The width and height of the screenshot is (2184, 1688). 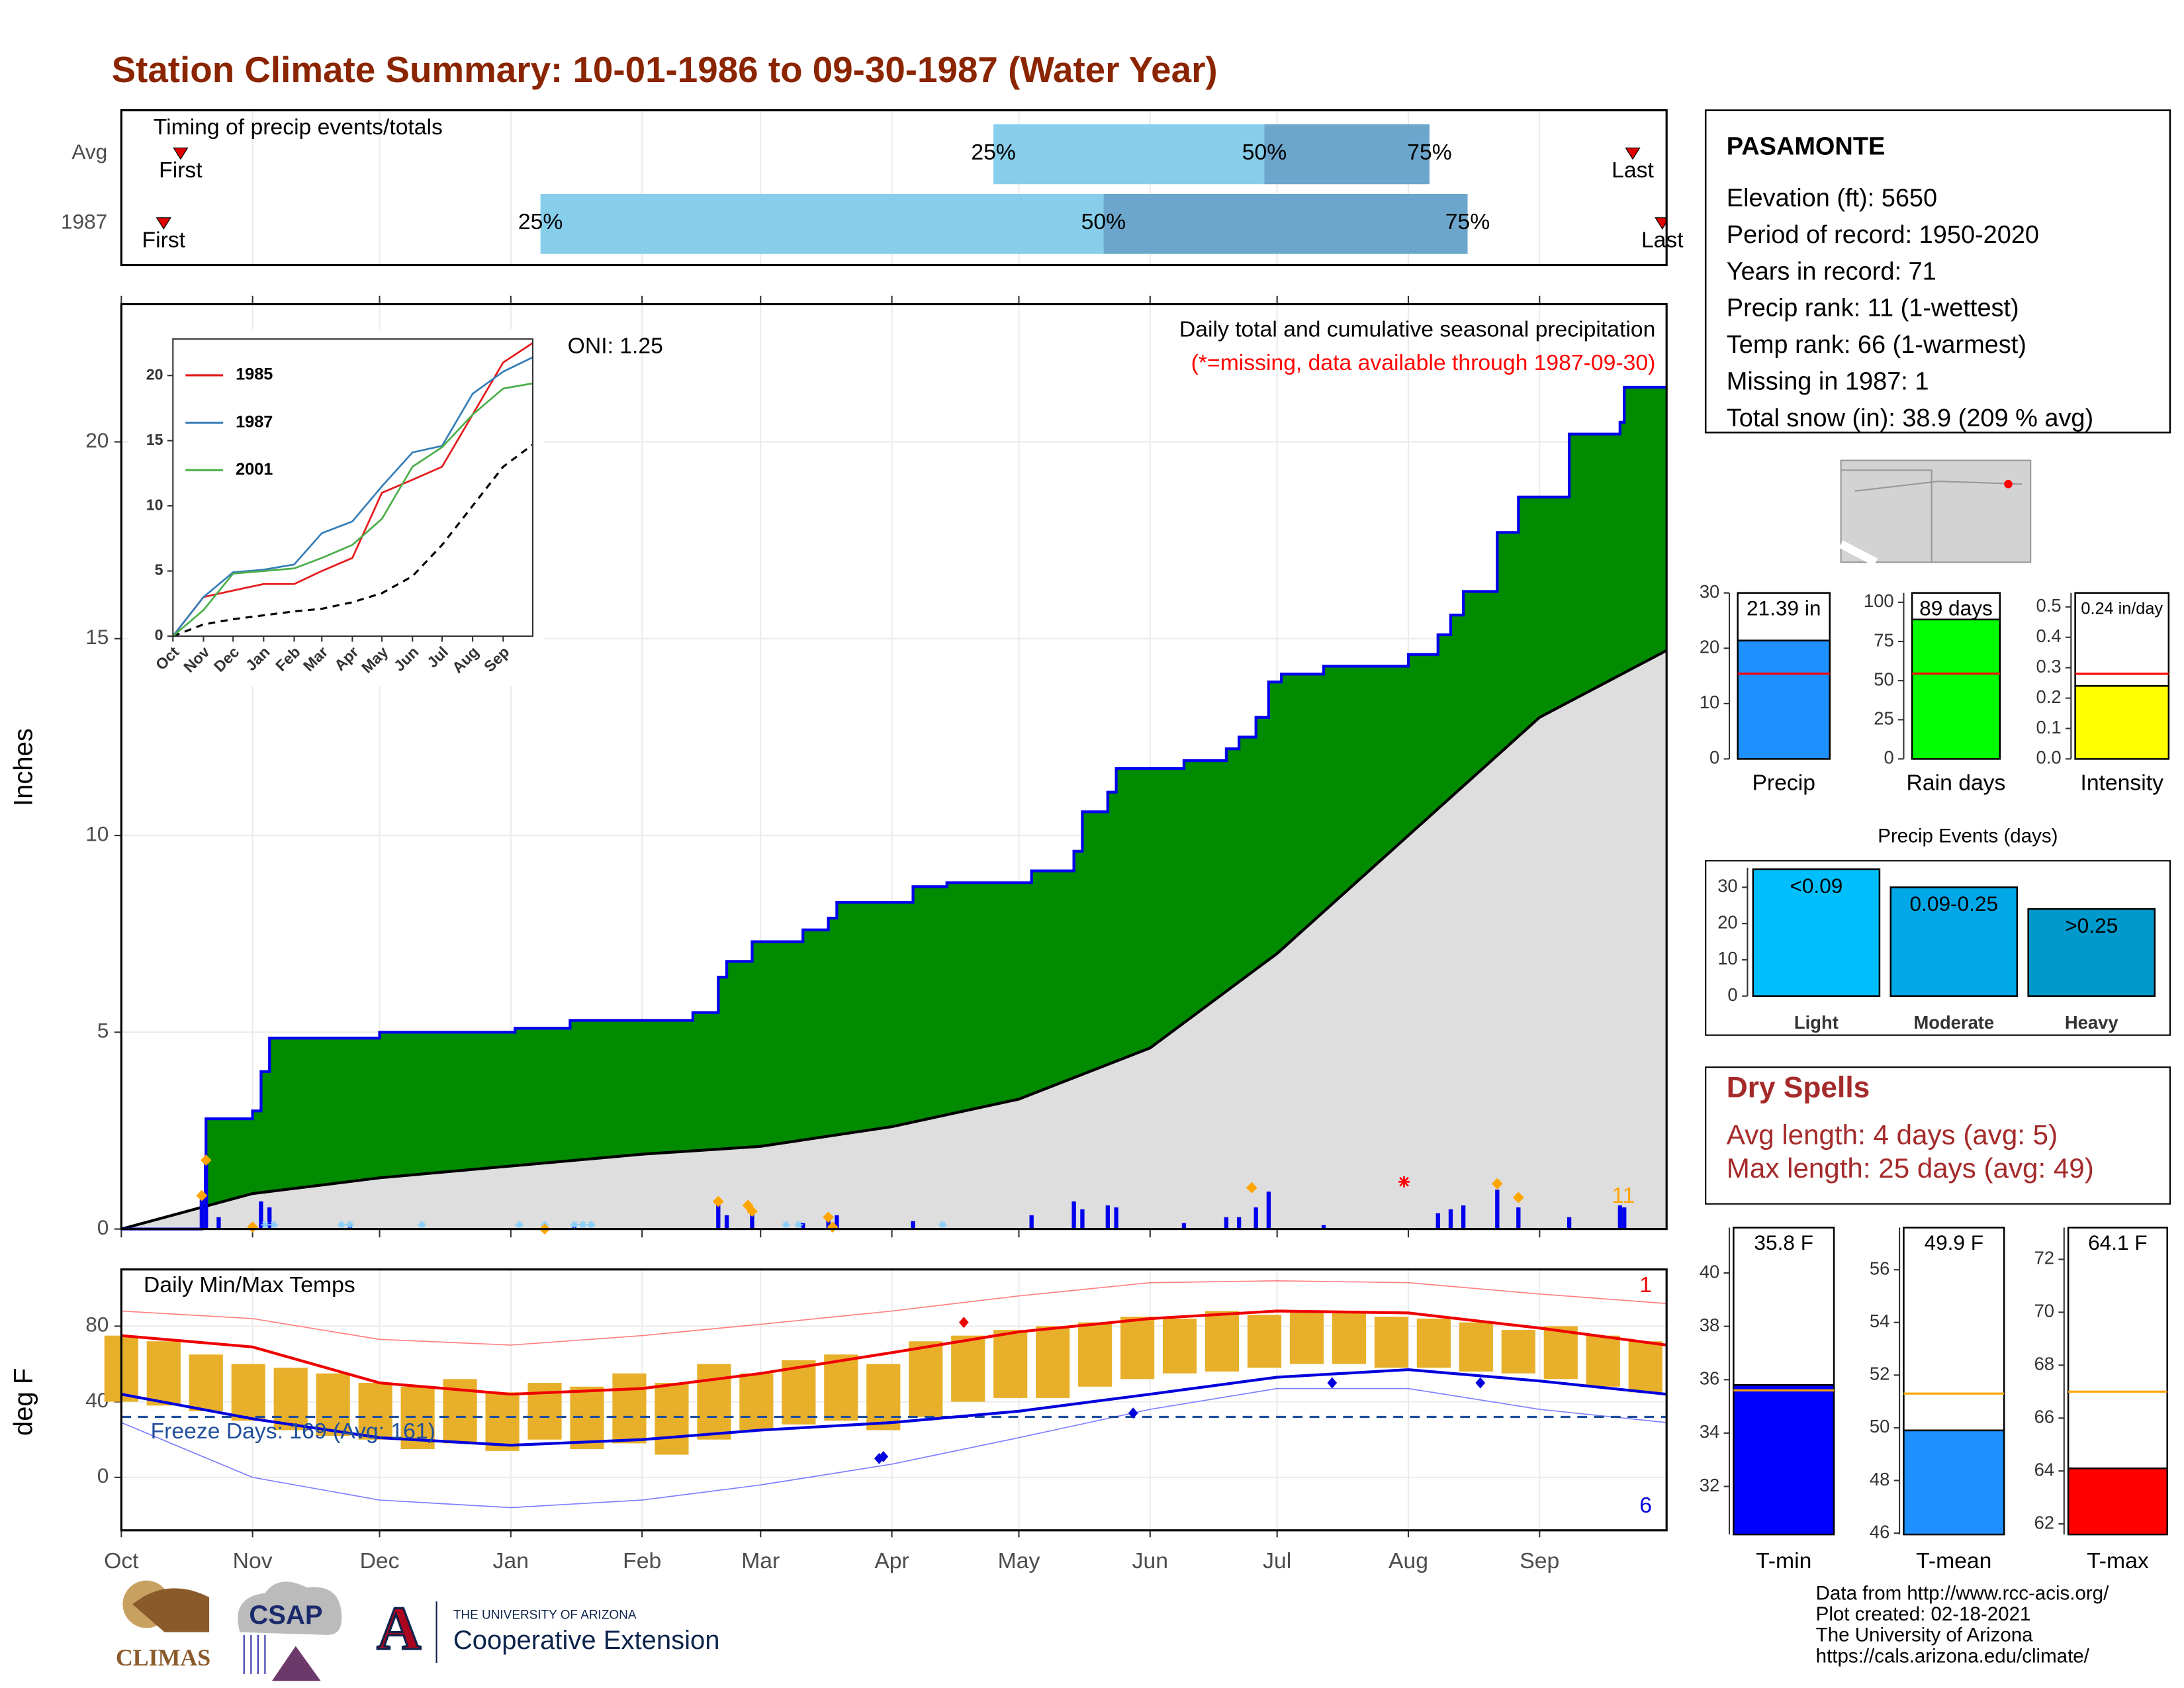 I want to click on freeze-label: Freeze Days: 169 (Avg: 161), so click(x=293, y=1431).